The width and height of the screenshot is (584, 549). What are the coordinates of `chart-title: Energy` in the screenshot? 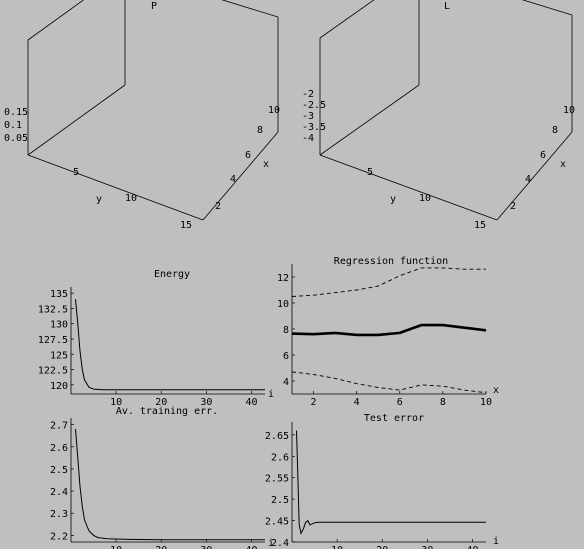 It's located at (172, 274).